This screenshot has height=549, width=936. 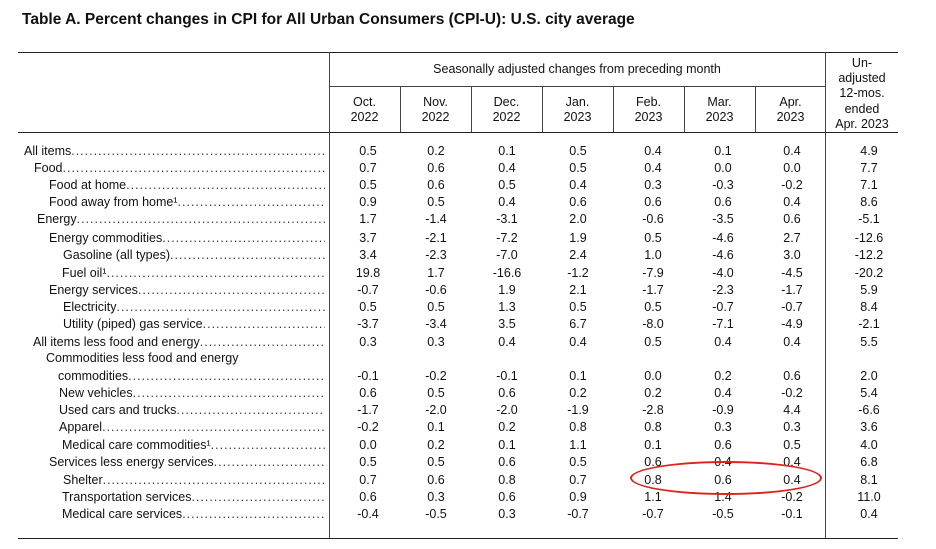 What do you see at coordinates (368, 273) in the screenshot?
I see `value-cell: 19.8` at bounding box center [368, 273].